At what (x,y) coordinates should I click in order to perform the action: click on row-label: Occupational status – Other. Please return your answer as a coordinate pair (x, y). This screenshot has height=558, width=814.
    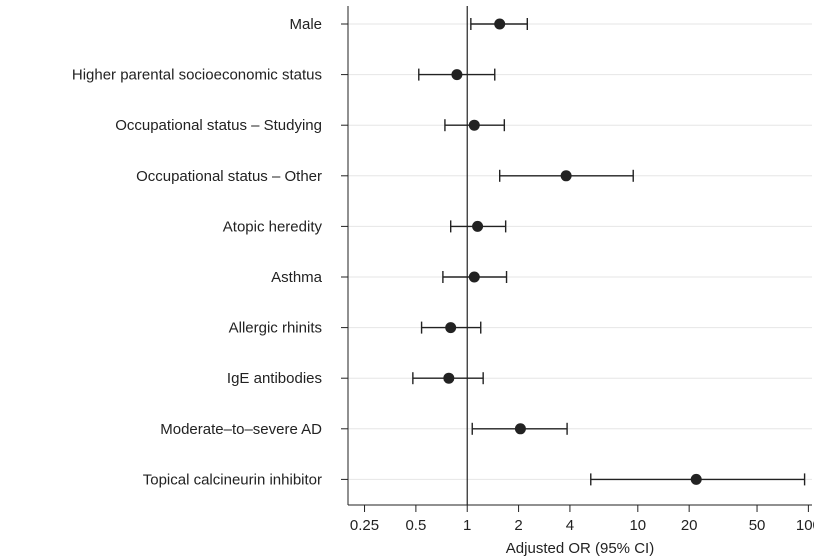
    Looking at the image, I should click on (229, 176).